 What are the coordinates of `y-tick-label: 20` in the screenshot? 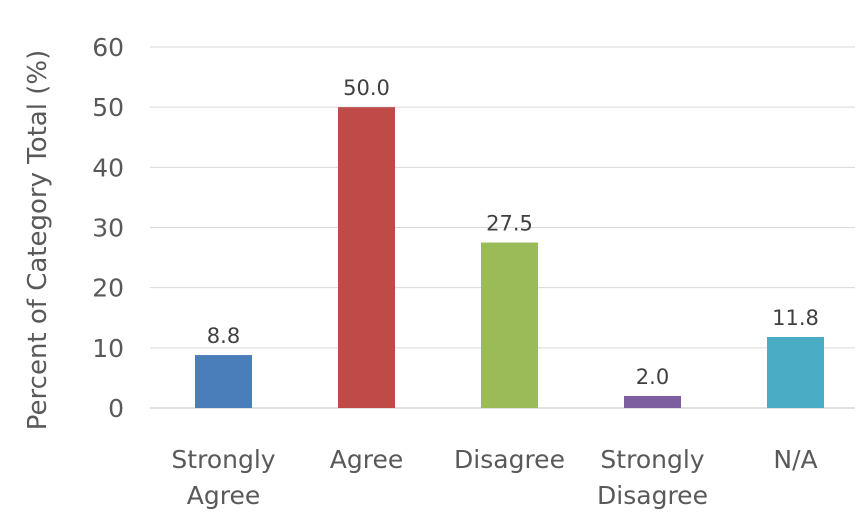 It's located at (108, 288).